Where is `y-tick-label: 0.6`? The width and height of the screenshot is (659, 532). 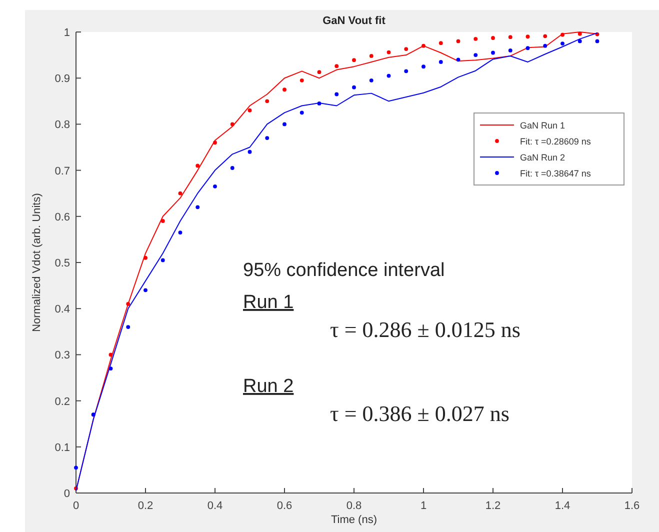
y-tick-label: 0.6 is located at coordinates (62, 217).